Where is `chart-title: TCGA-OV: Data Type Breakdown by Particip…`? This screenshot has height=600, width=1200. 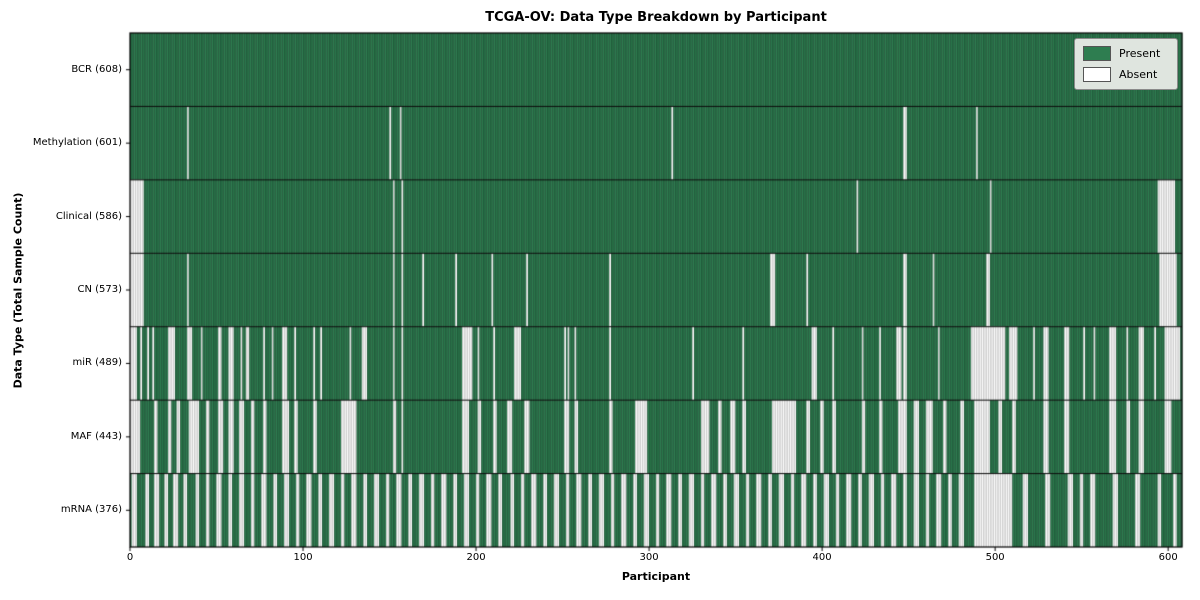 chart-title: TCGA-OV: Data Type Breakdown by Particip… is located at coordinates (656, 17).